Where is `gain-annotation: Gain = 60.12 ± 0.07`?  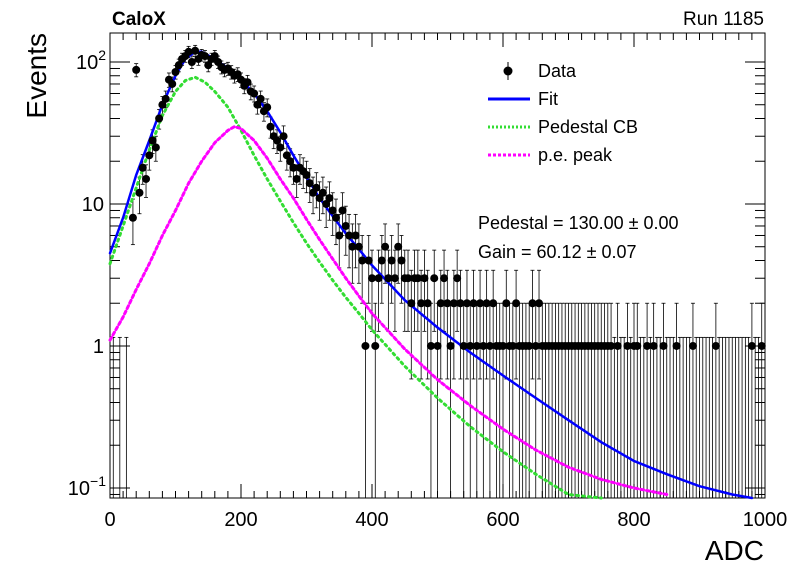 gain-annotation: Gain = 60.12 ± 0.07 is located at coordinates (557, 252).